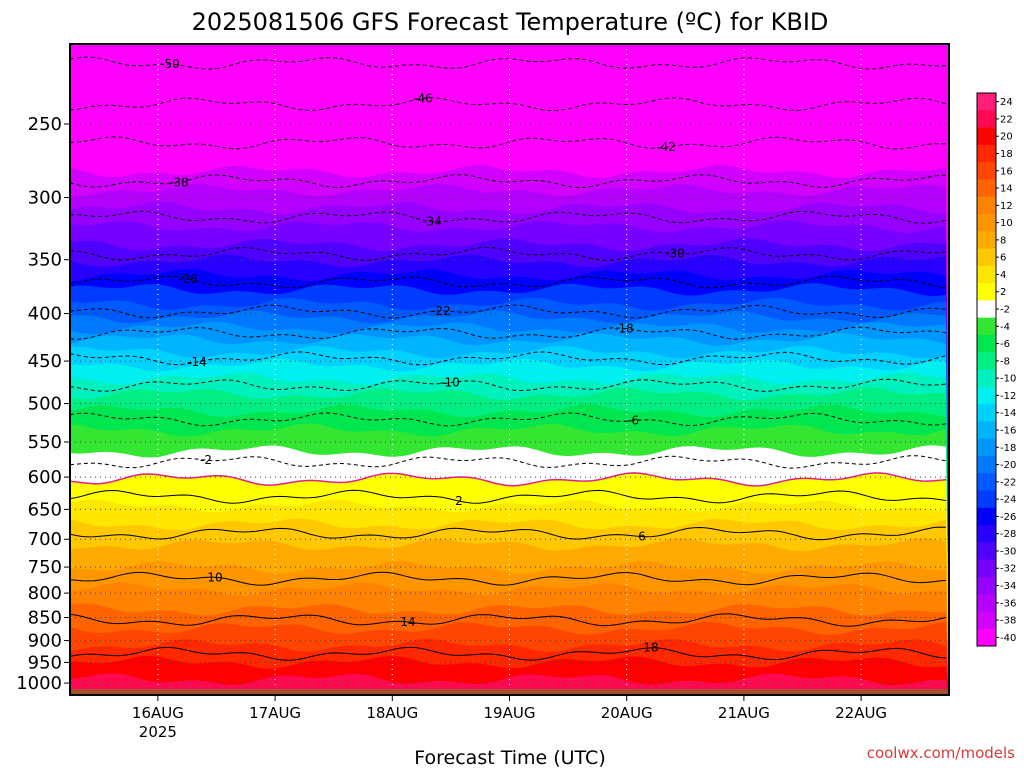  Describe the element at coordinates (45, 618) in the screenshot. I see `y-tick-label: 850` at that location.